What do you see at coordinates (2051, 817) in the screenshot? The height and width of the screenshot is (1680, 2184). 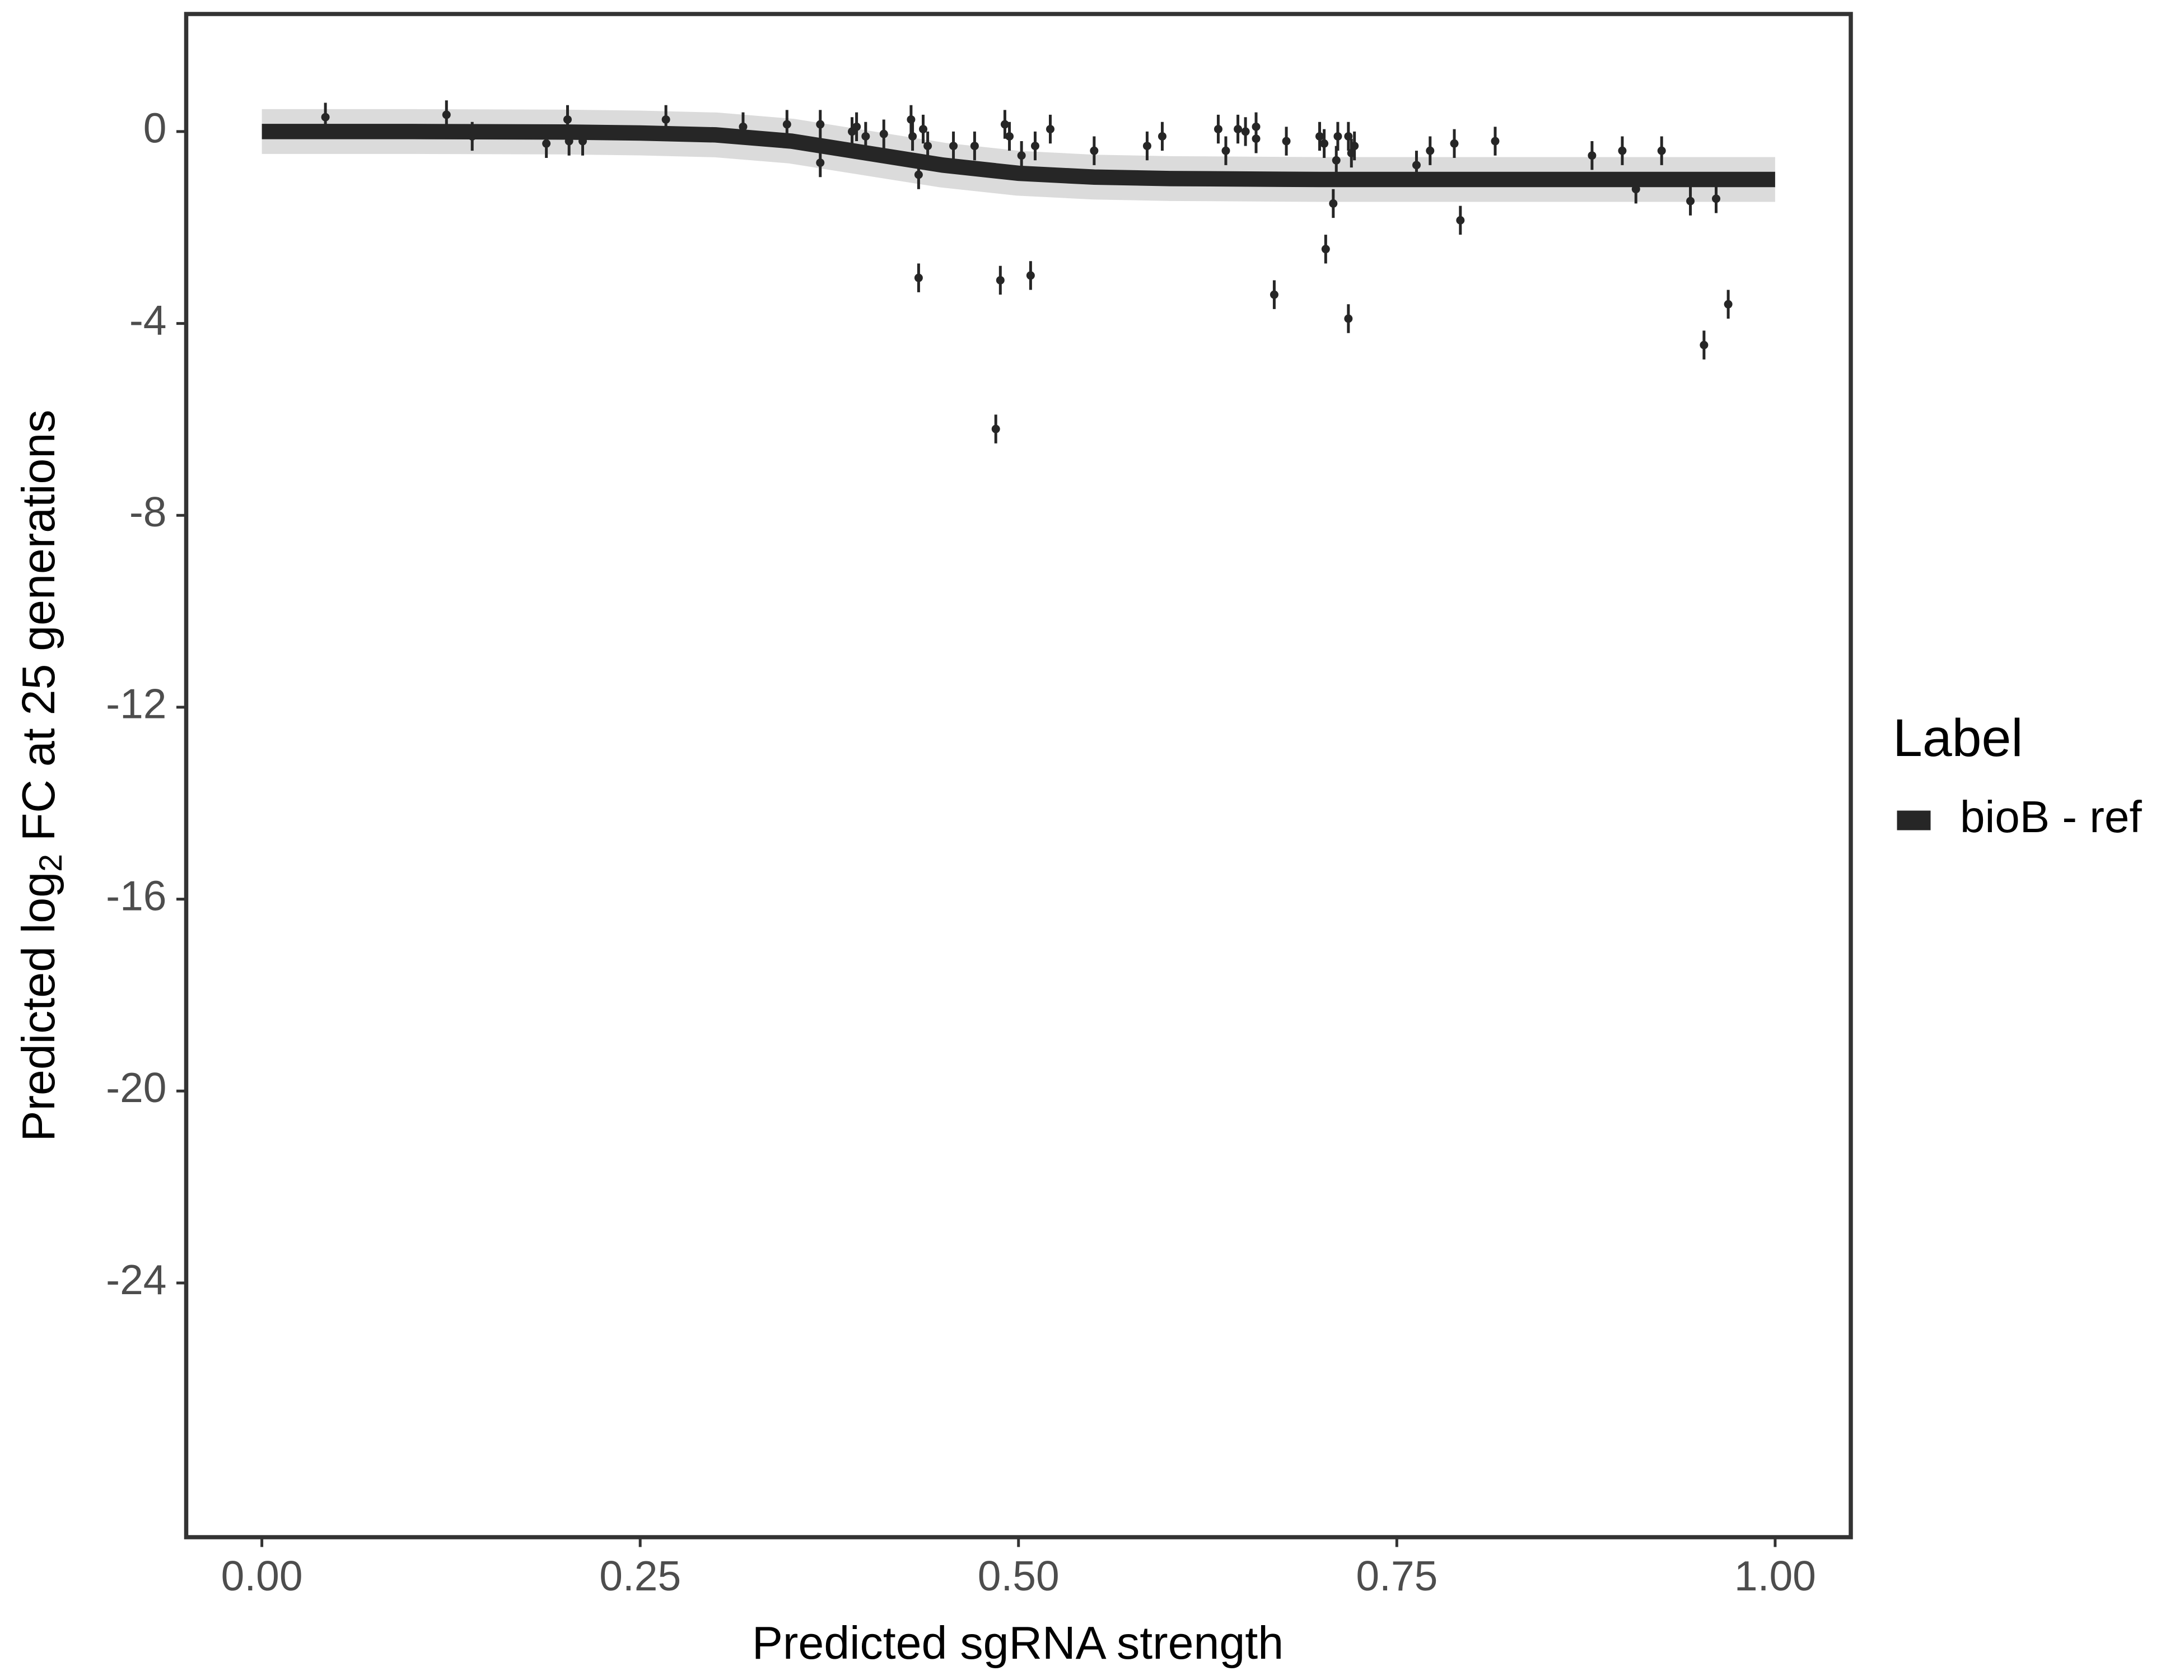 I see `legend-label: bioB - ref` at bounding box center [2051, 817].